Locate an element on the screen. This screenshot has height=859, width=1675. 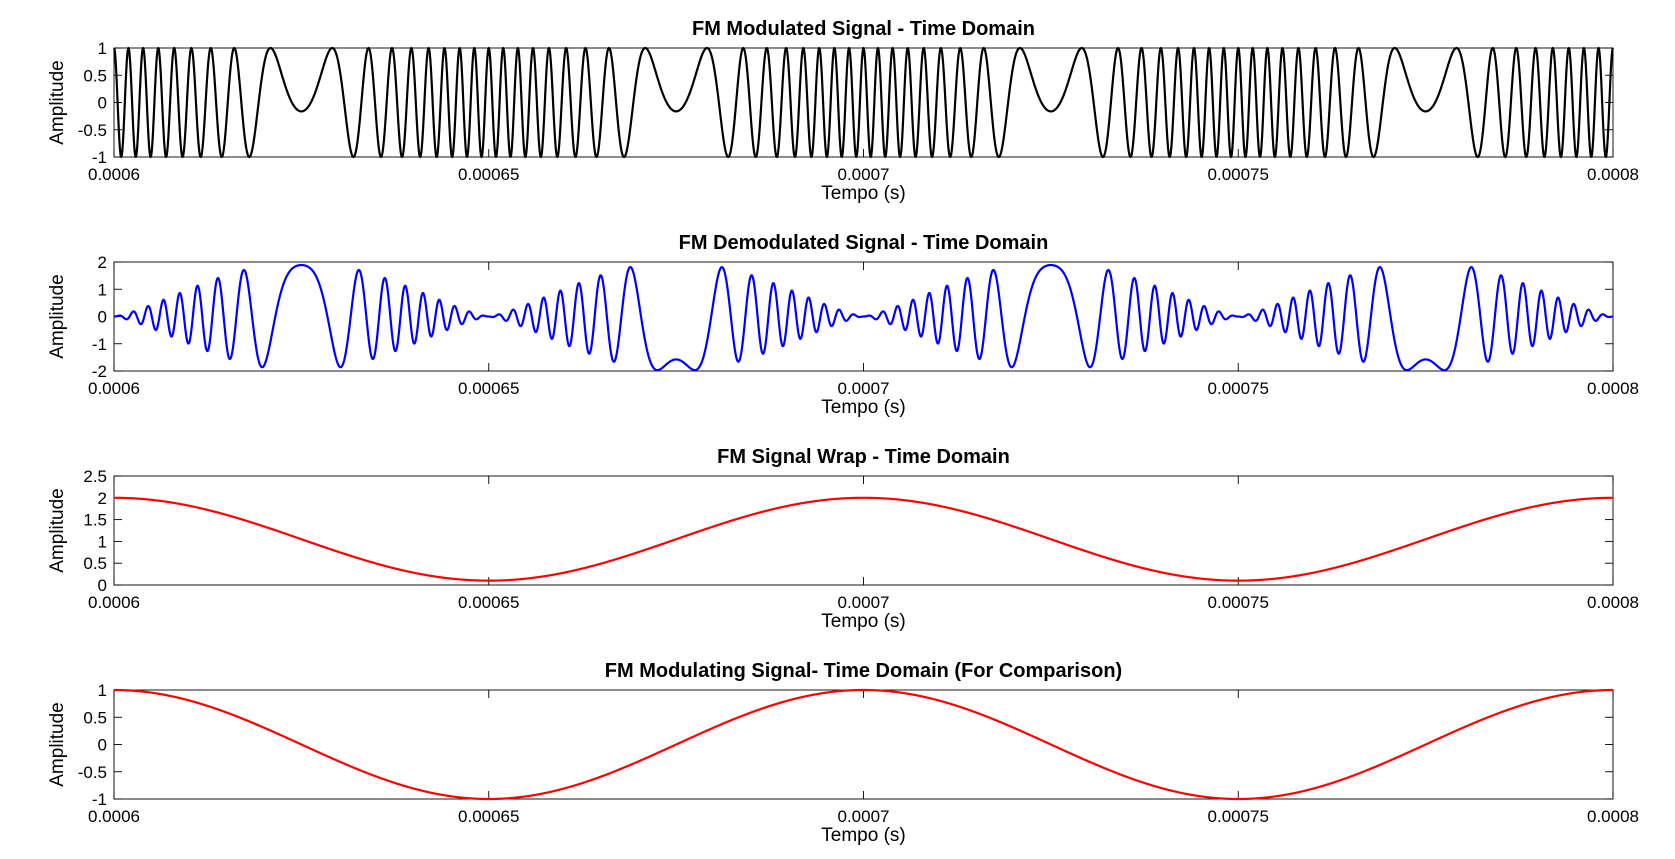
chart-title: FM Demodulated Signal - Time Domain is located at coordinates (864, 243).